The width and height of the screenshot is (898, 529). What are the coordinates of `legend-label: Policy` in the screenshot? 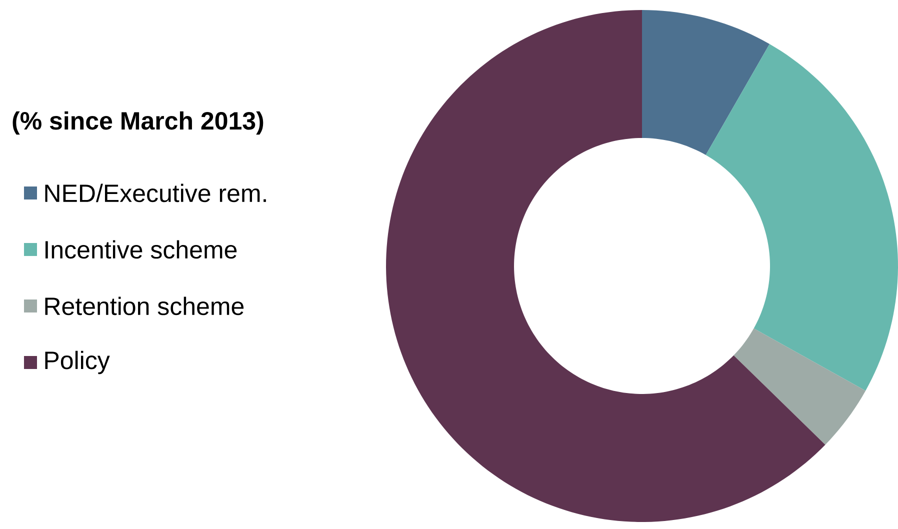 It's located at (77, 362).